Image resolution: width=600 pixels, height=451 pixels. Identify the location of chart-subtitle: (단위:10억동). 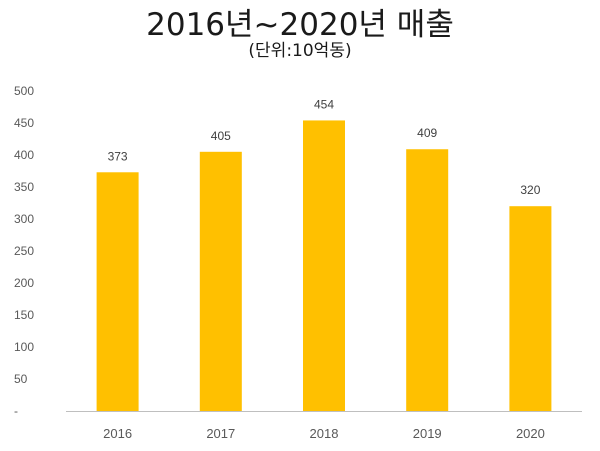
(300, 51).